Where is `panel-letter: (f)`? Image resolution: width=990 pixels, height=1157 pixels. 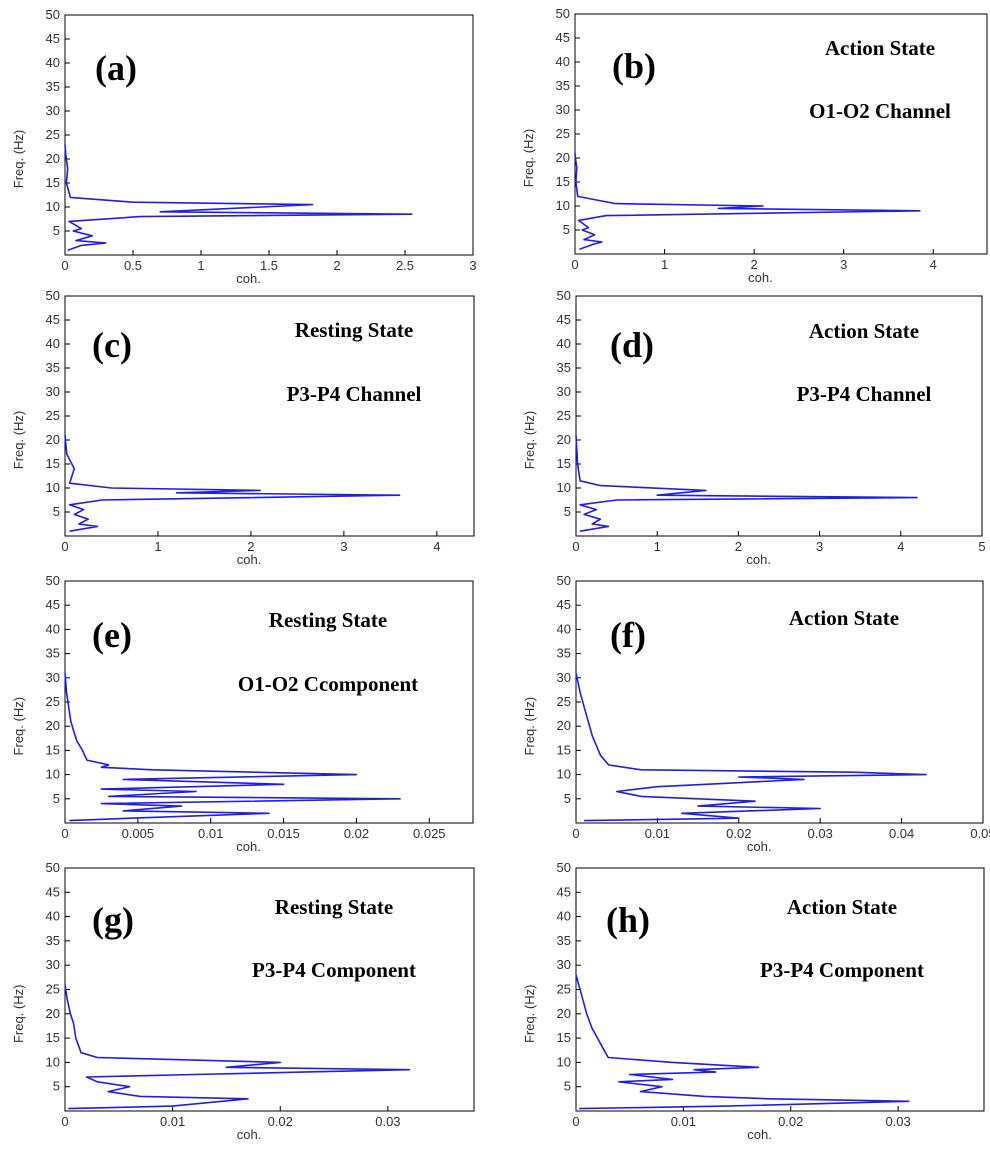 panel-letter: (f) is located at coordinates (628, 635).